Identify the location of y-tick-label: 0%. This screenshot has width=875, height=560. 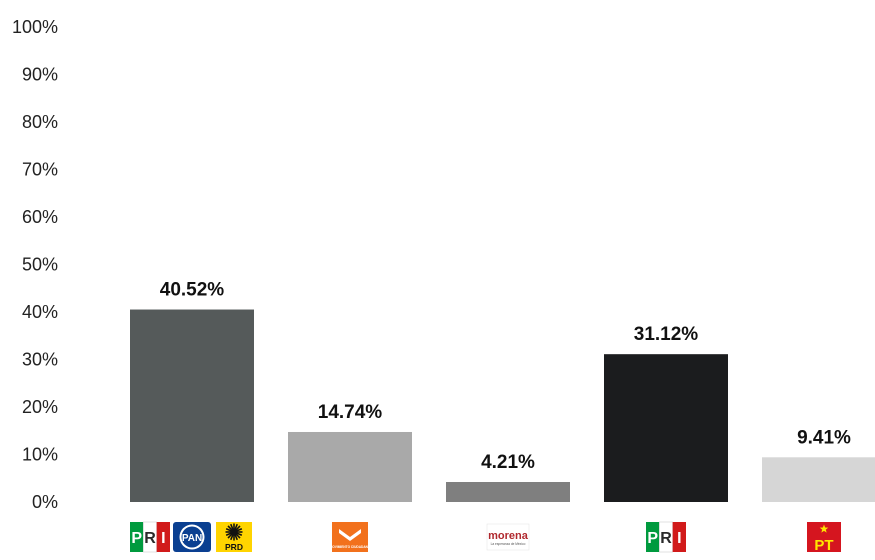
(45, 502).